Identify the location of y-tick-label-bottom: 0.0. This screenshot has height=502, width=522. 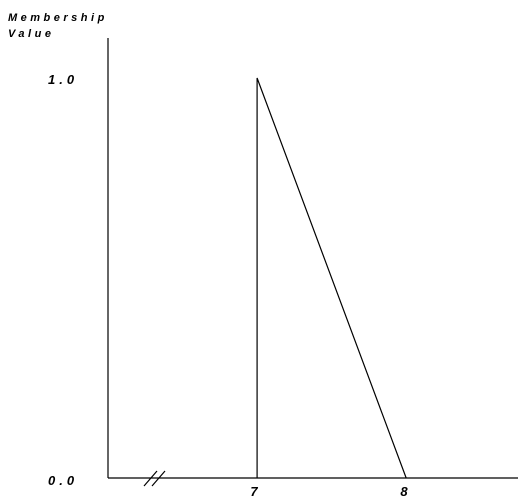
(63, 480).